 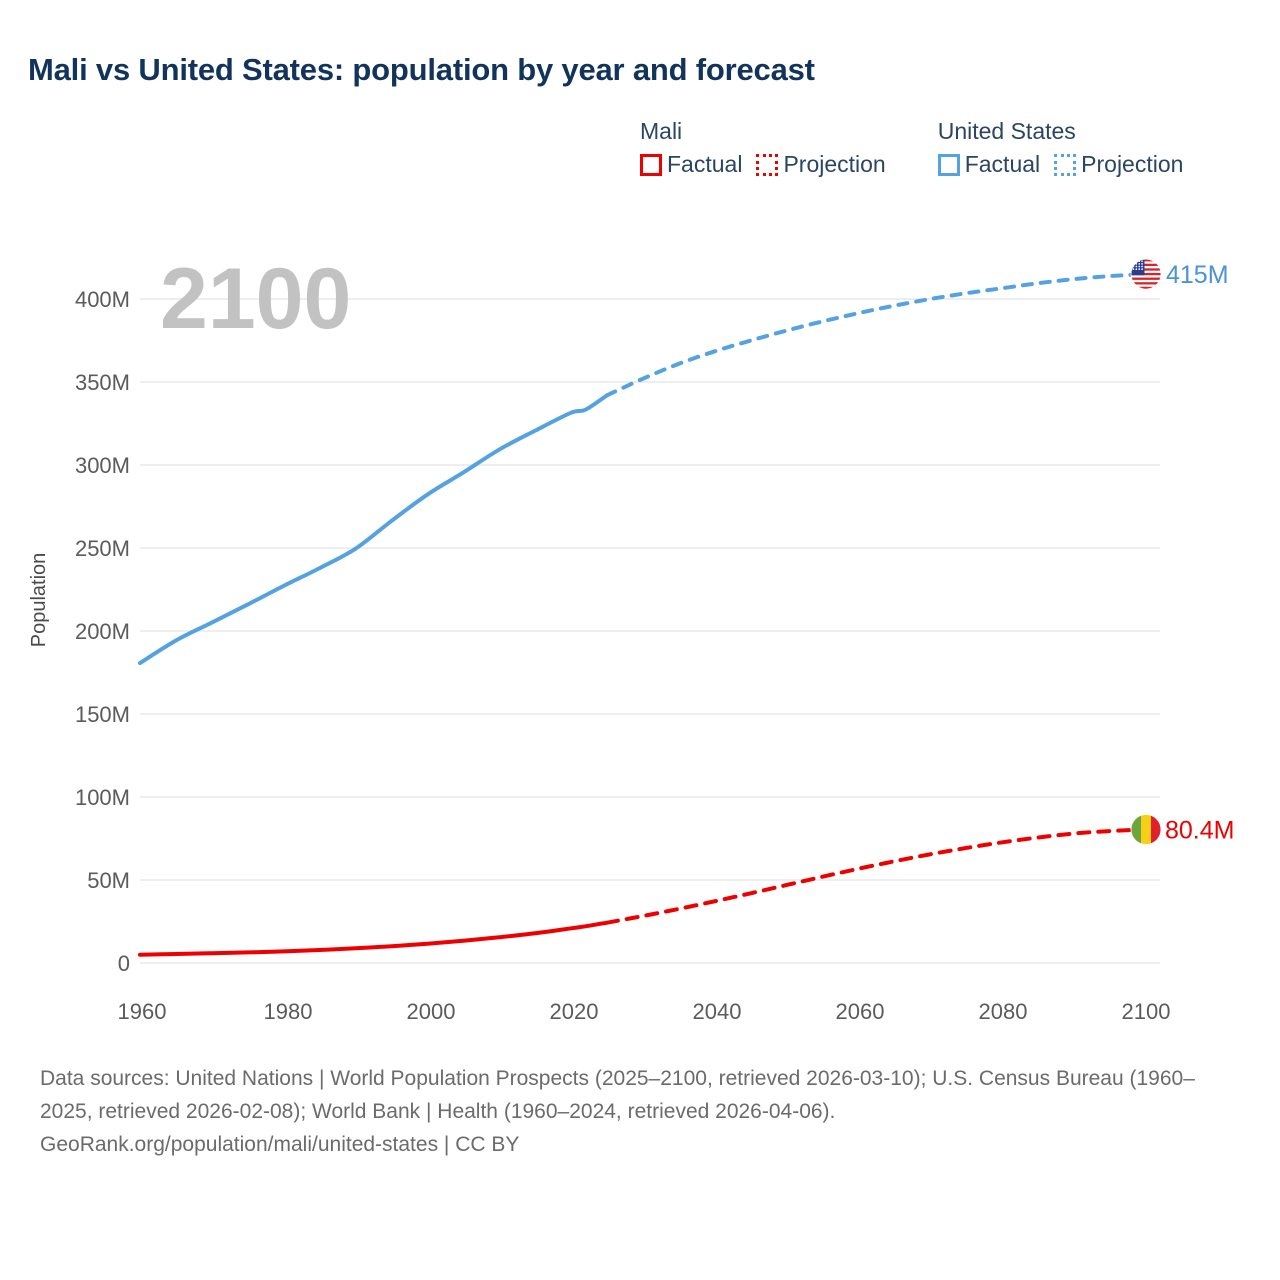 What do you see at coordinates (705, 164) in the screenshot?
I see `legend-label-mali-factual: Factual` at bounding box center [705, 164].